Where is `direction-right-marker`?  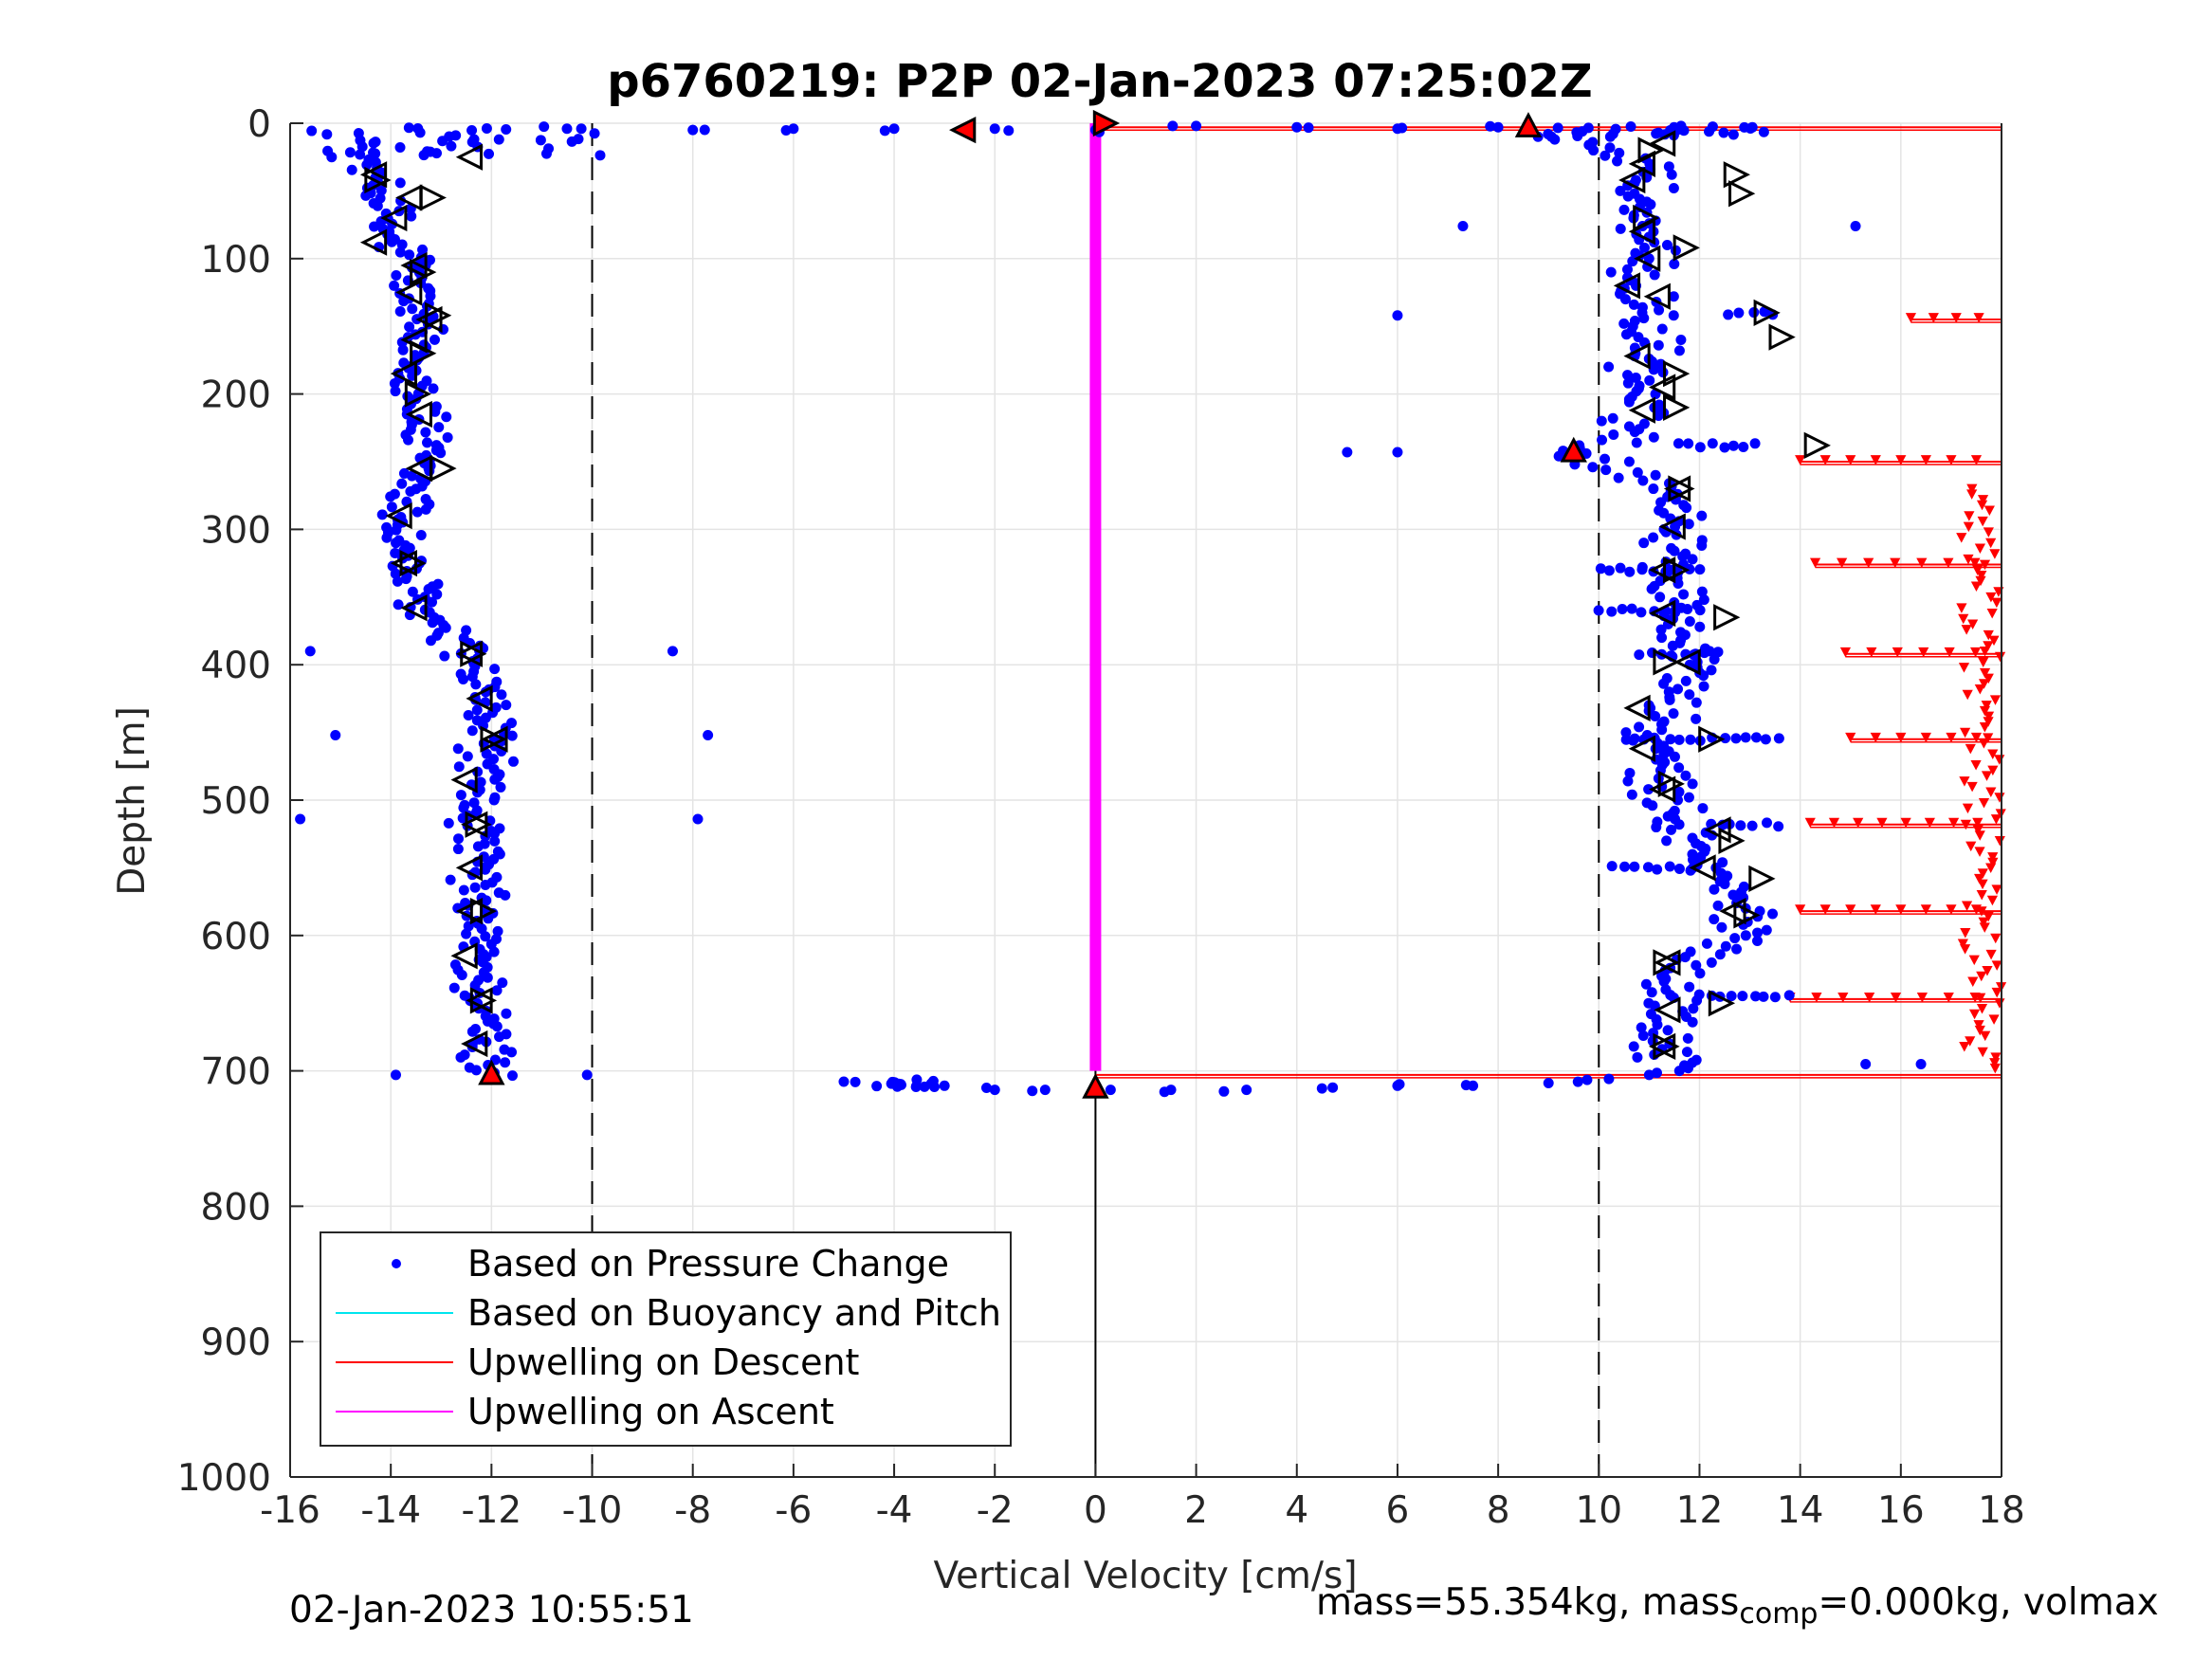 direction-right-marker is located at coordinates (1782, 337).